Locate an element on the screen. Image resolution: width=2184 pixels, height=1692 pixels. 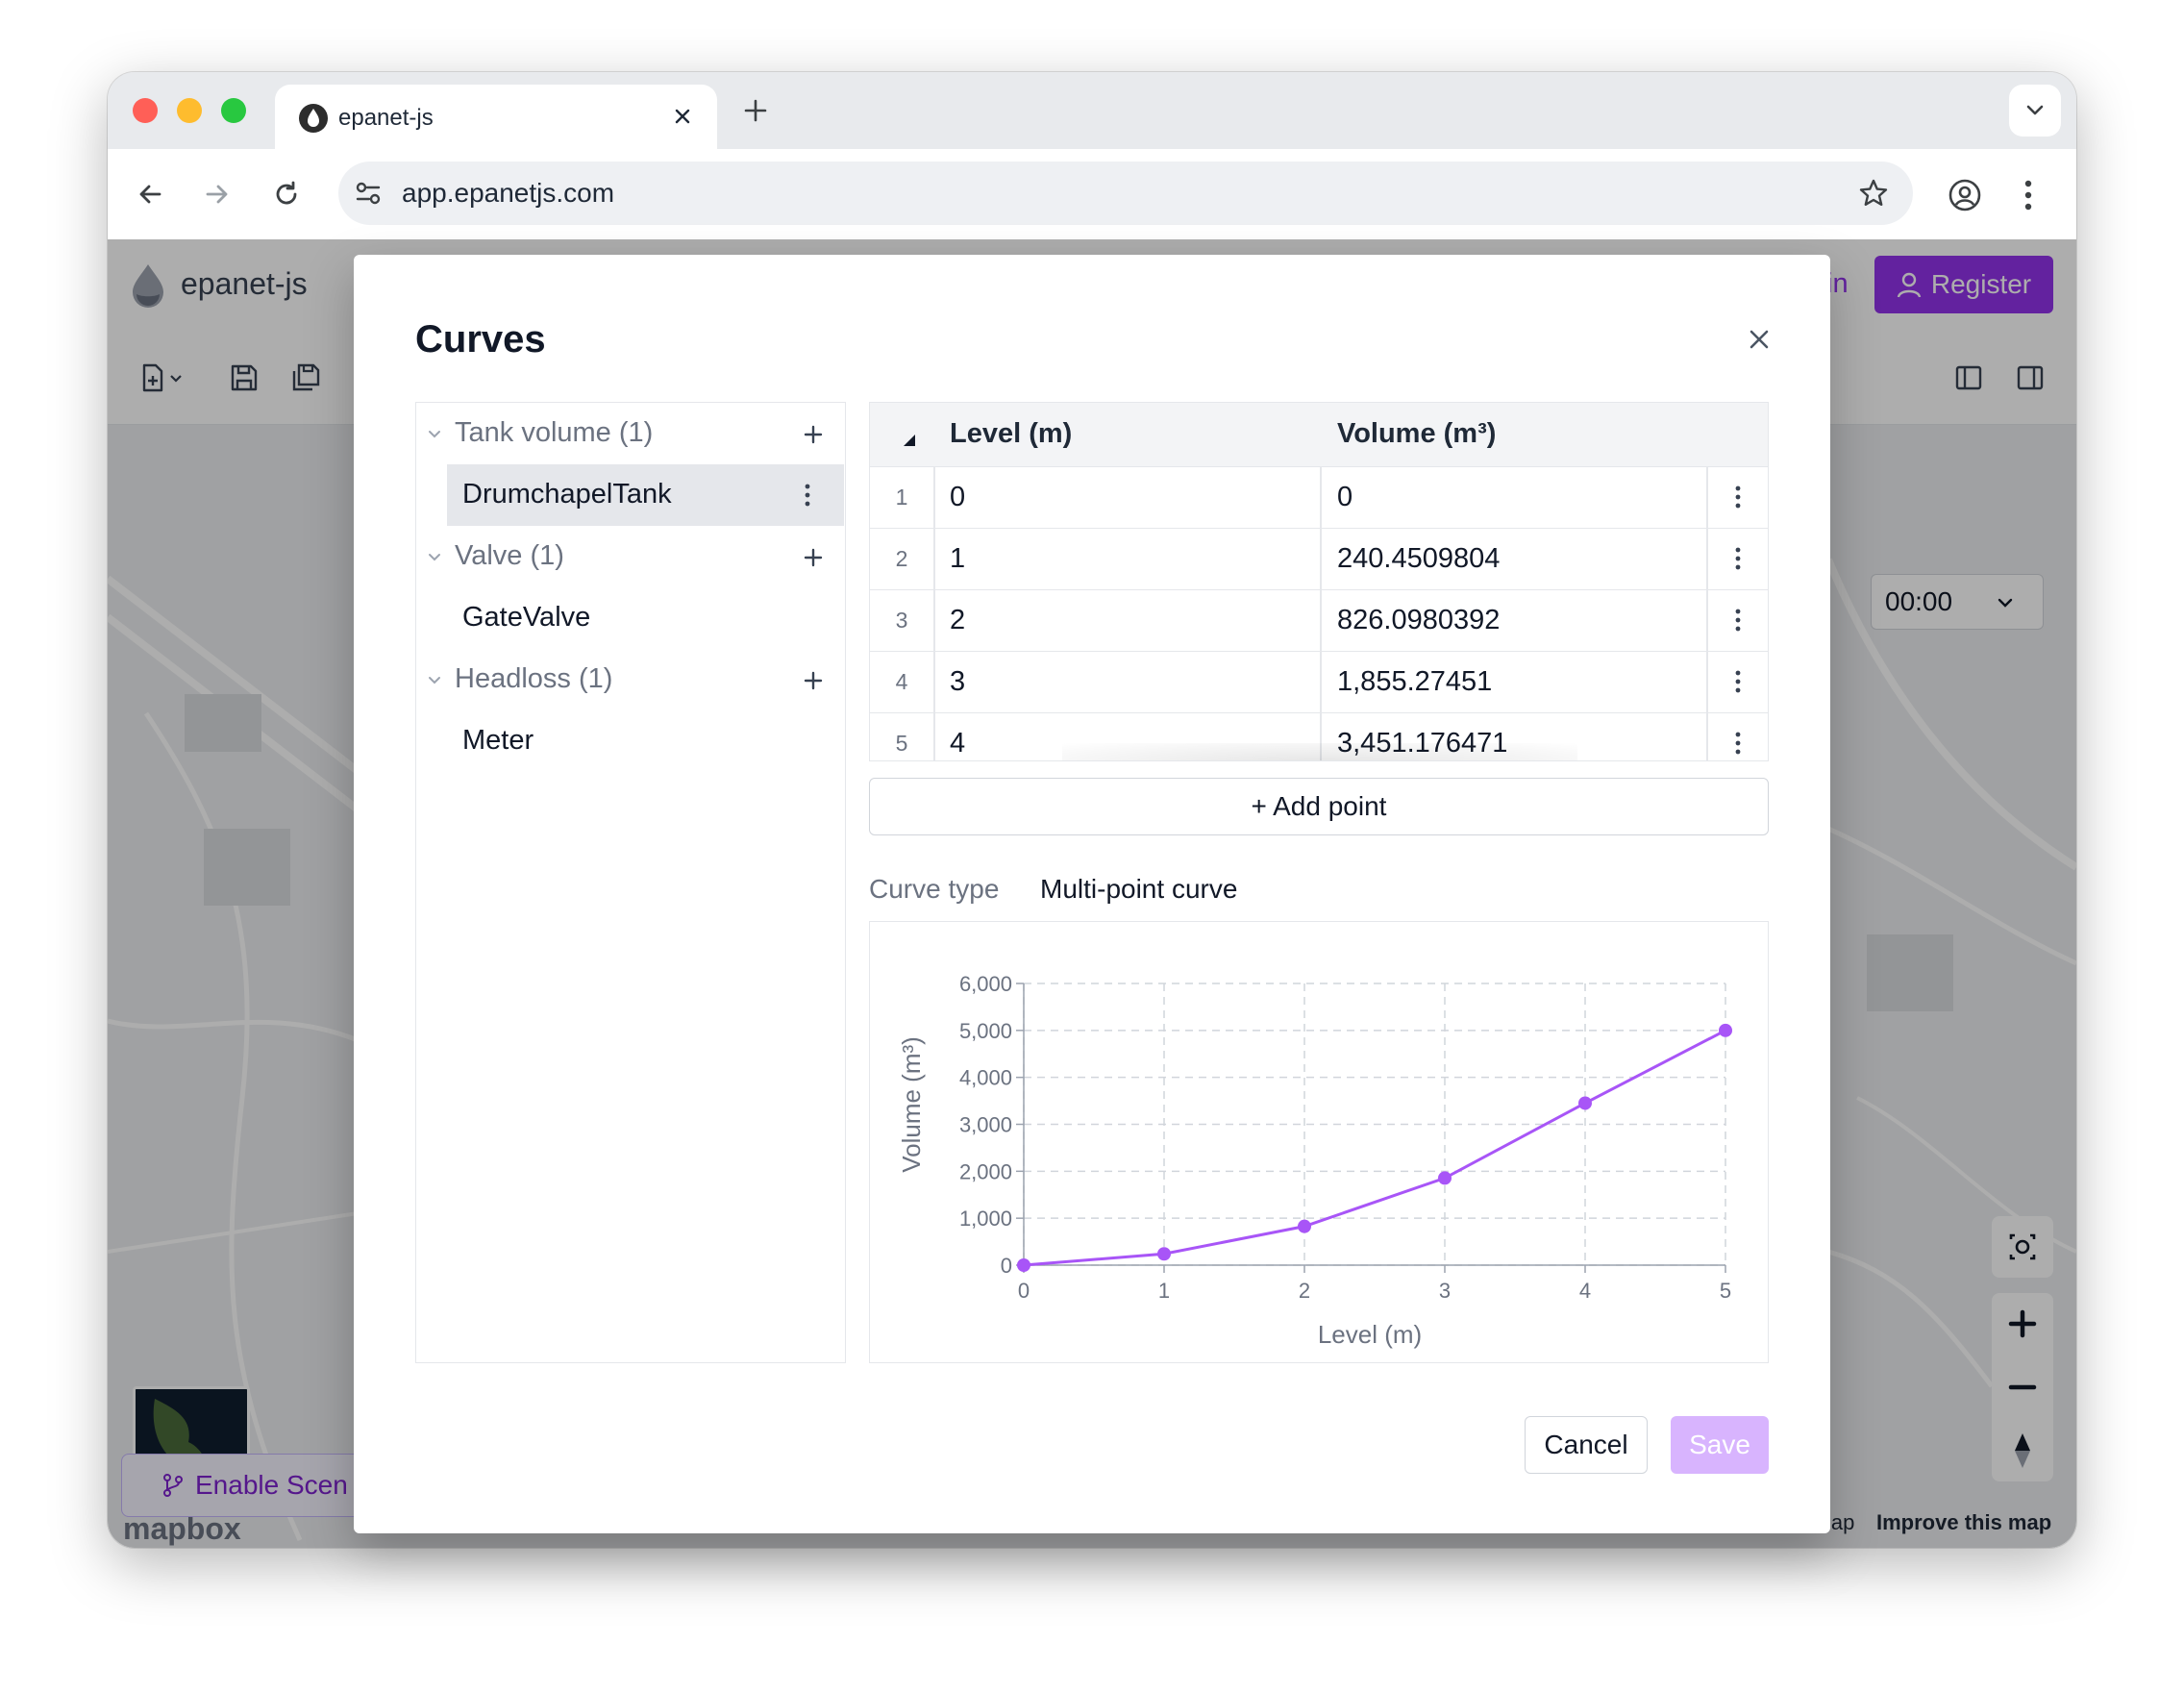
y-tick-label: 3,000 is located at coordinates (986, 1125).